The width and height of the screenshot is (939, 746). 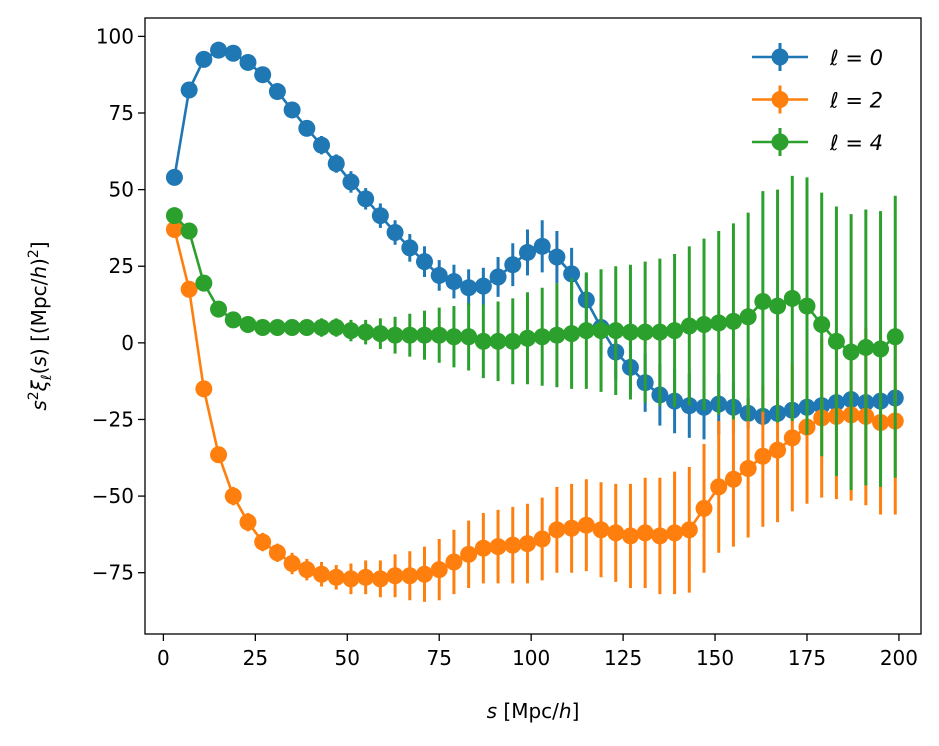 I want to click on x-tick-label: 50, so click(x=347, y=658).